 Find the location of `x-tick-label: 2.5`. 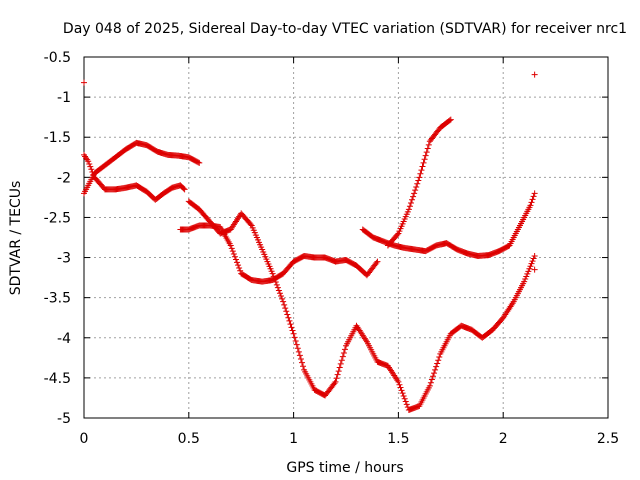

x-tick-label: 2.5 is located at coordinates (608, 439).